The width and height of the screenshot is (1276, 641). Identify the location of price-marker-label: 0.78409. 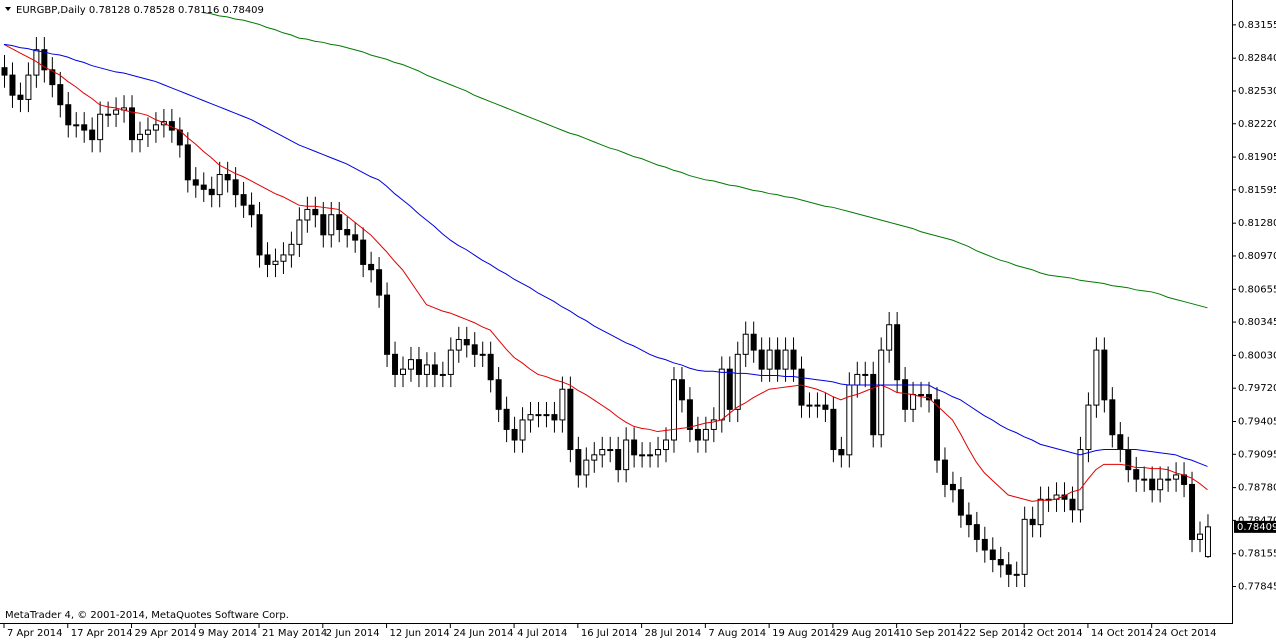
(1256, 527).